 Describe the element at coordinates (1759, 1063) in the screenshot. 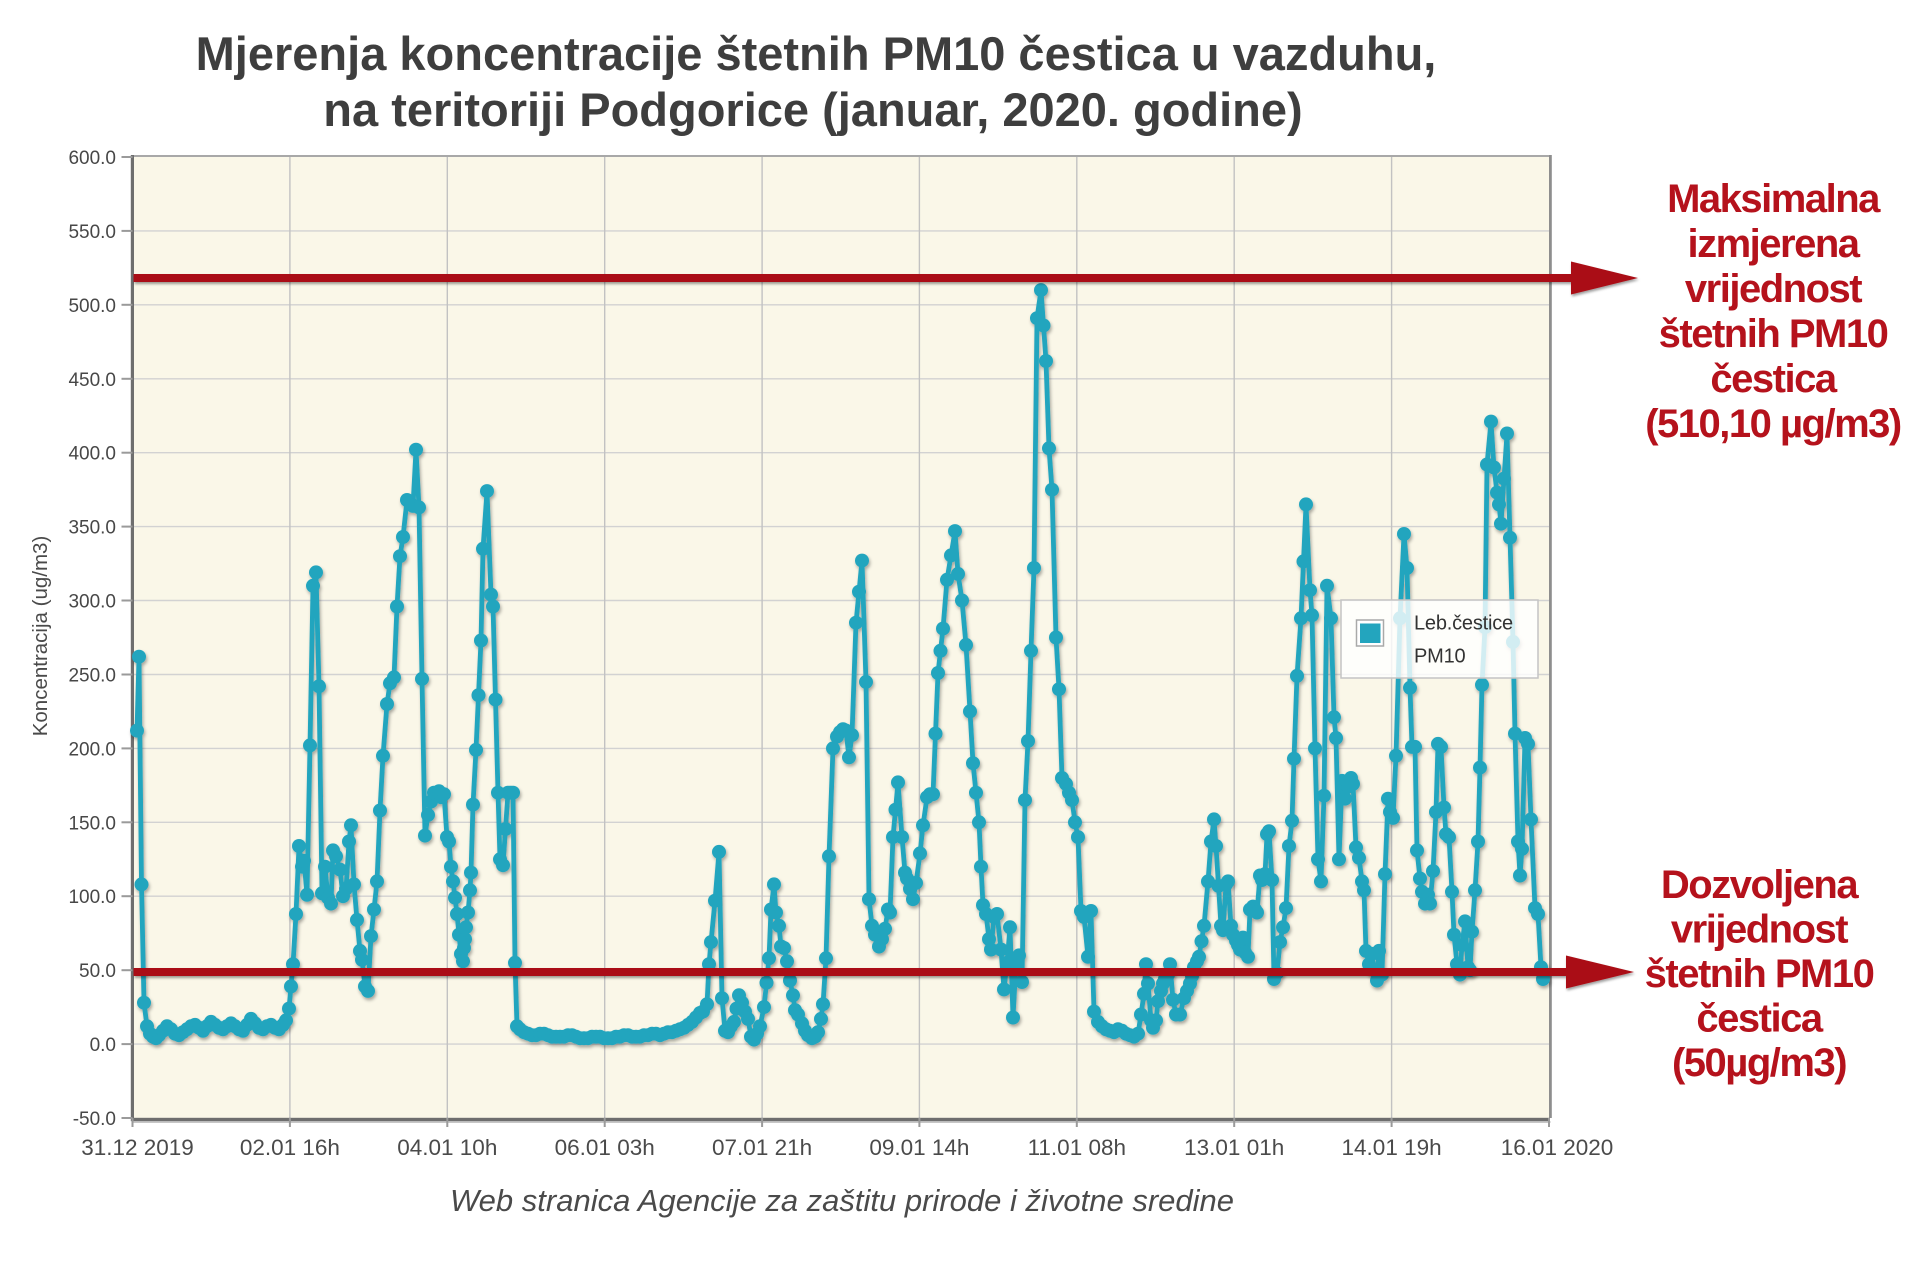

I see `svg-text: (50µg/m3)` at that location.